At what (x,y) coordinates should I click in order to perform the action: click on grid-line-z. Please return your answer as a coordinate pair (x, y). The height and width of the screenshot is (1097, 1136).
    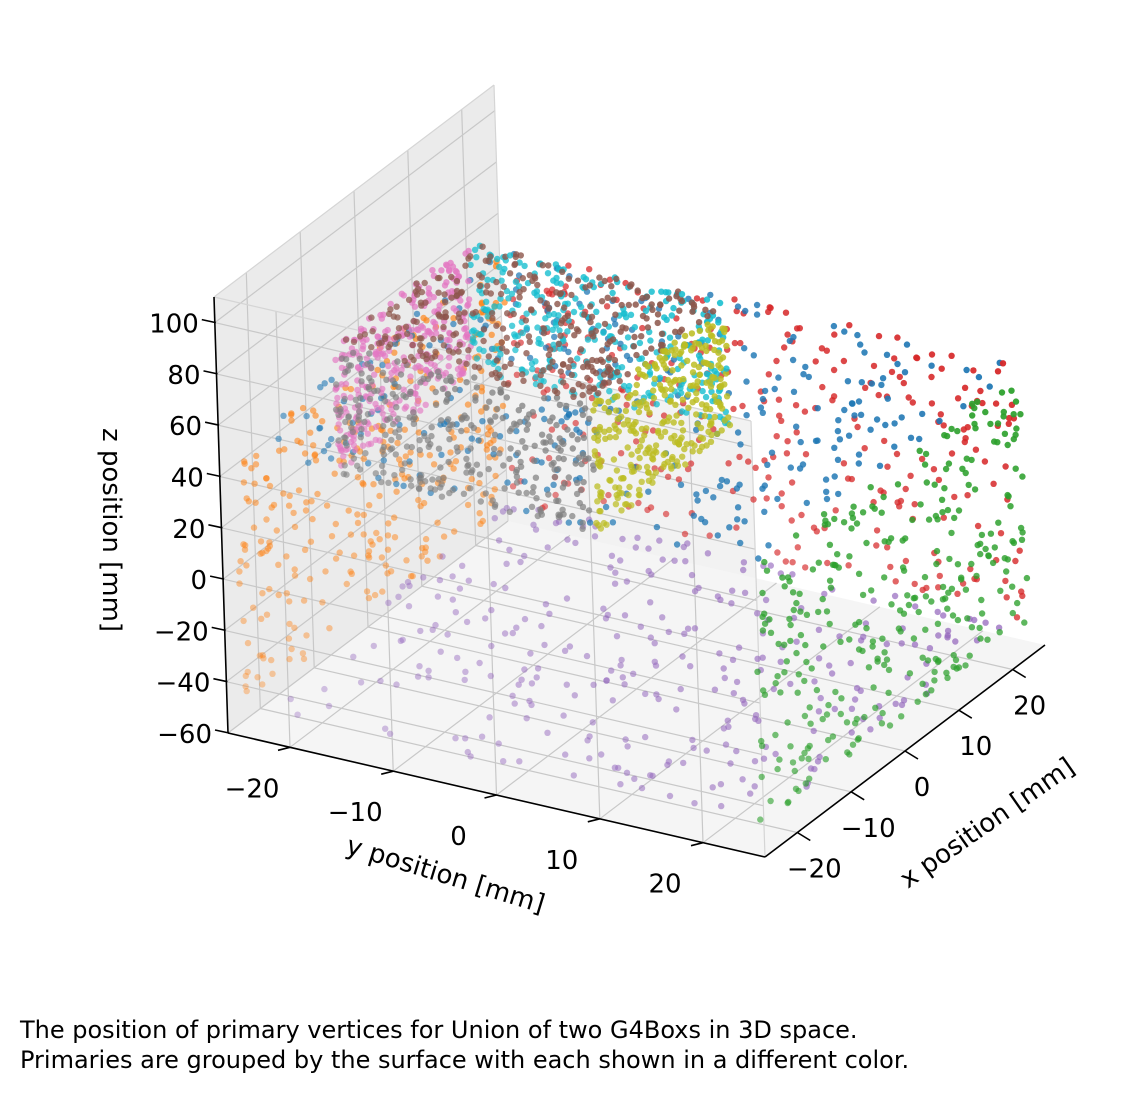
    Looking at the image, I should click on (363, 473).